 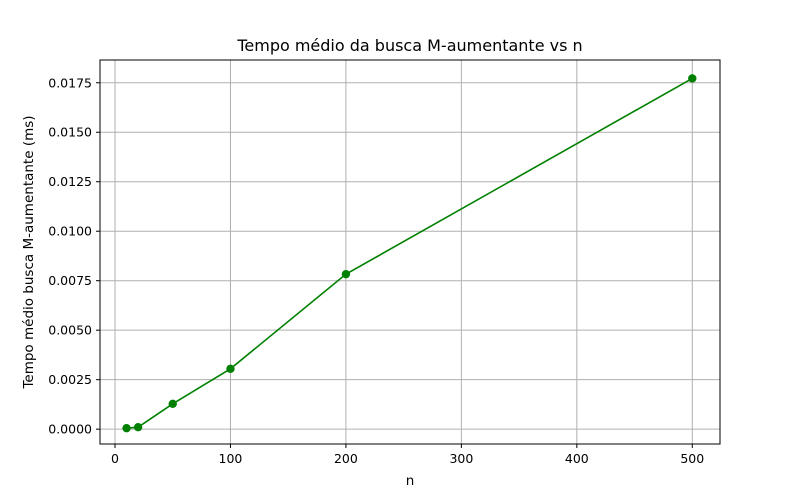 I want to click on x-tick-label: 400, so click(x=577, y=458).